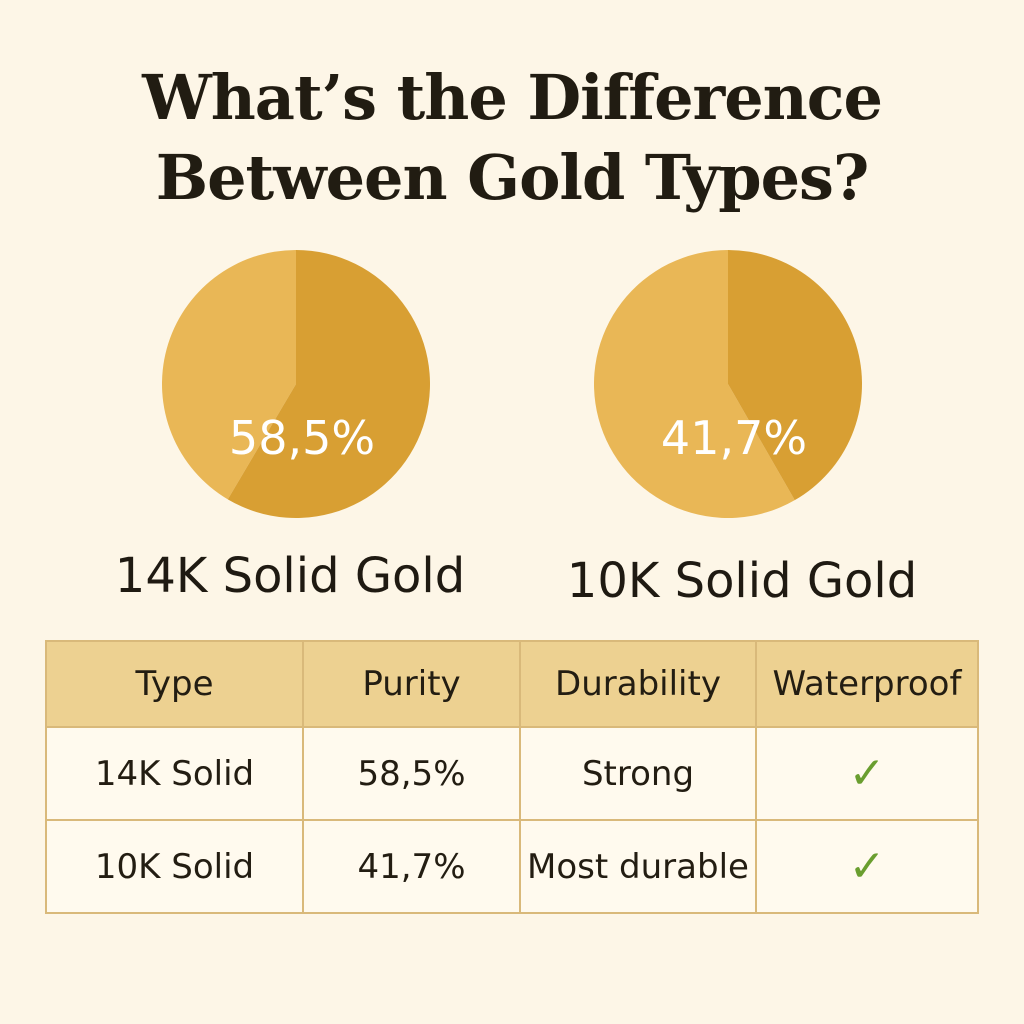  What do you see at coordinates (638, 773) in the screenshot?
I see `cell-durability: Strong` at bounding box center [638, 773].